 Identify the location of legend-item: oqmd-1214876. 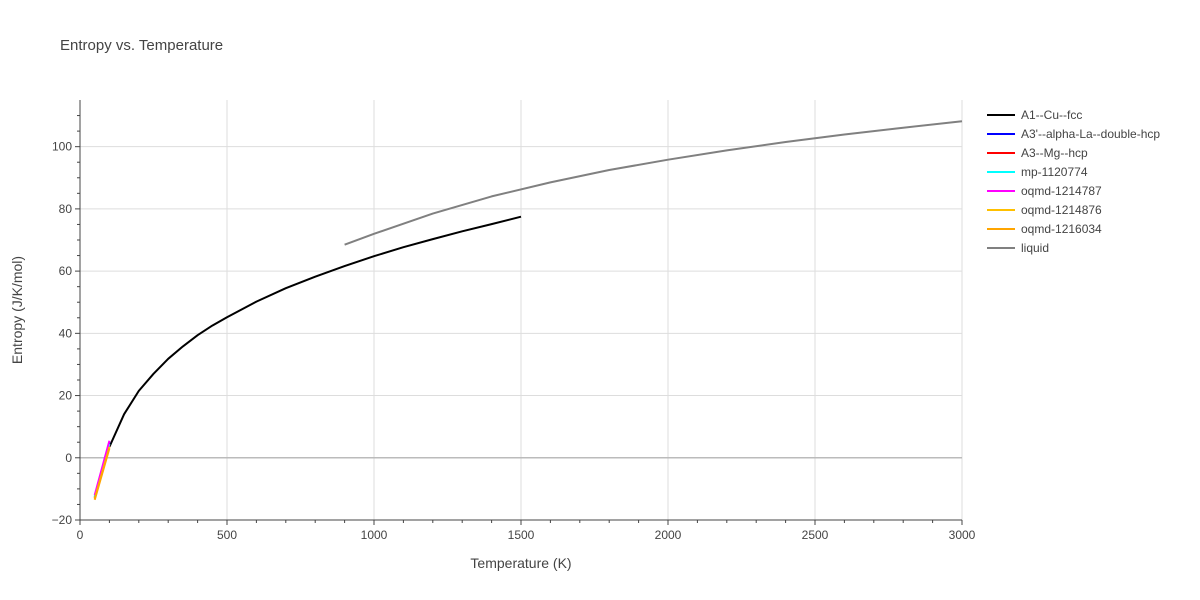
(1044, 210).